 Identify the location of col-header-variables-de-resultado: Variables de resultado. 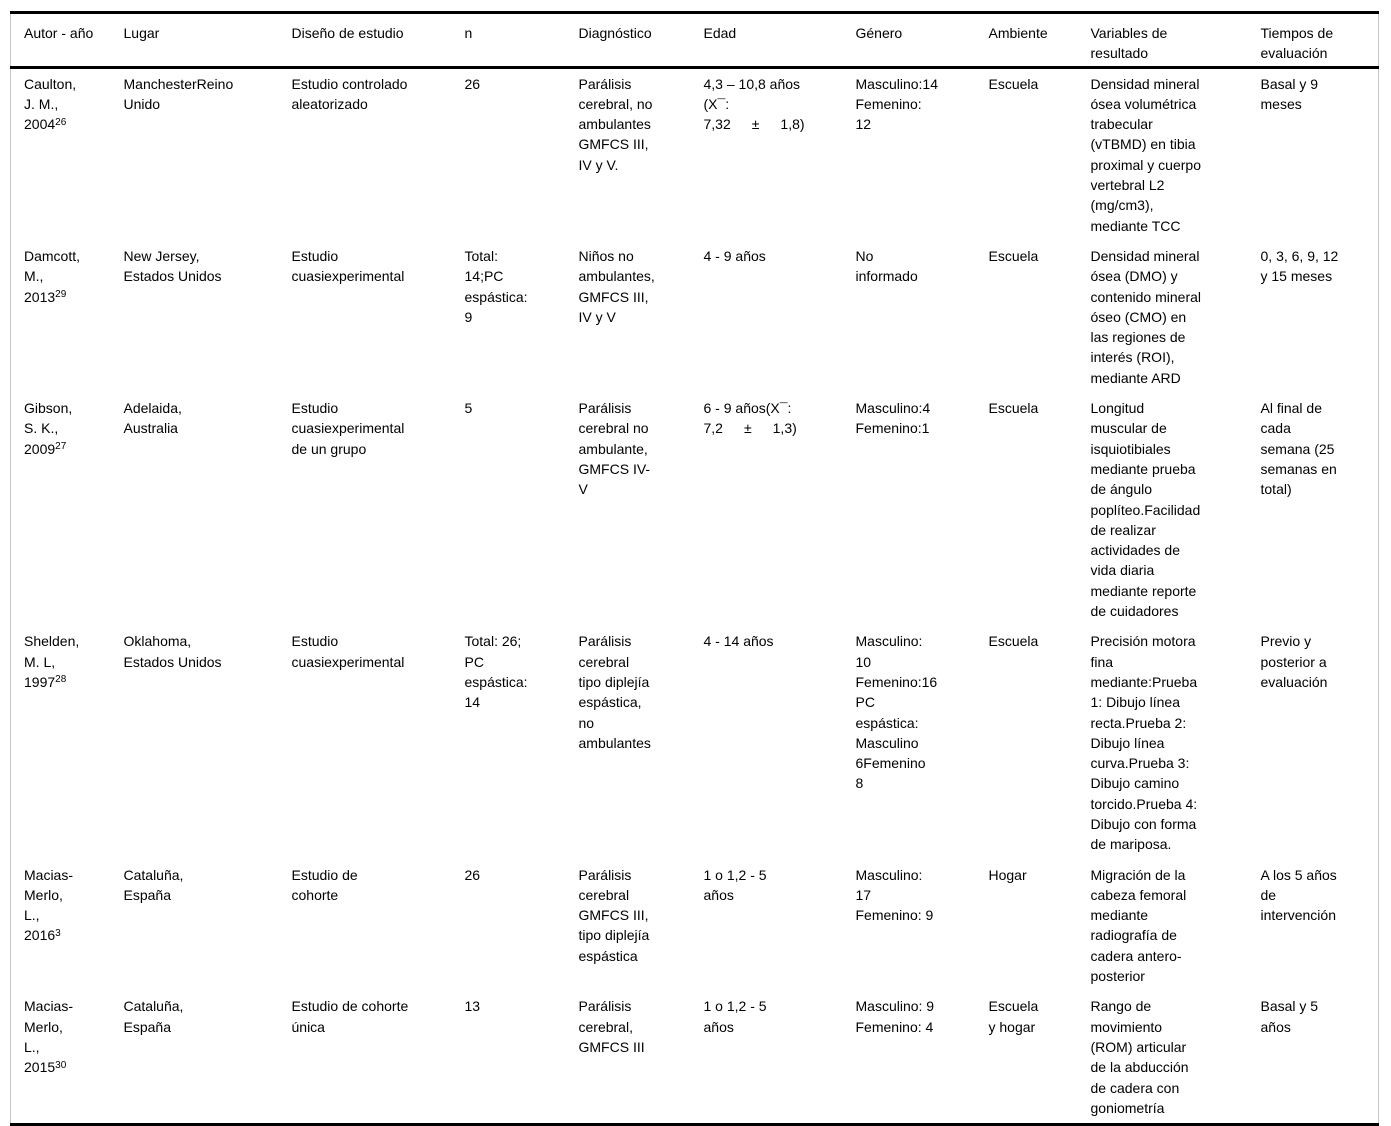
(1175, 40).